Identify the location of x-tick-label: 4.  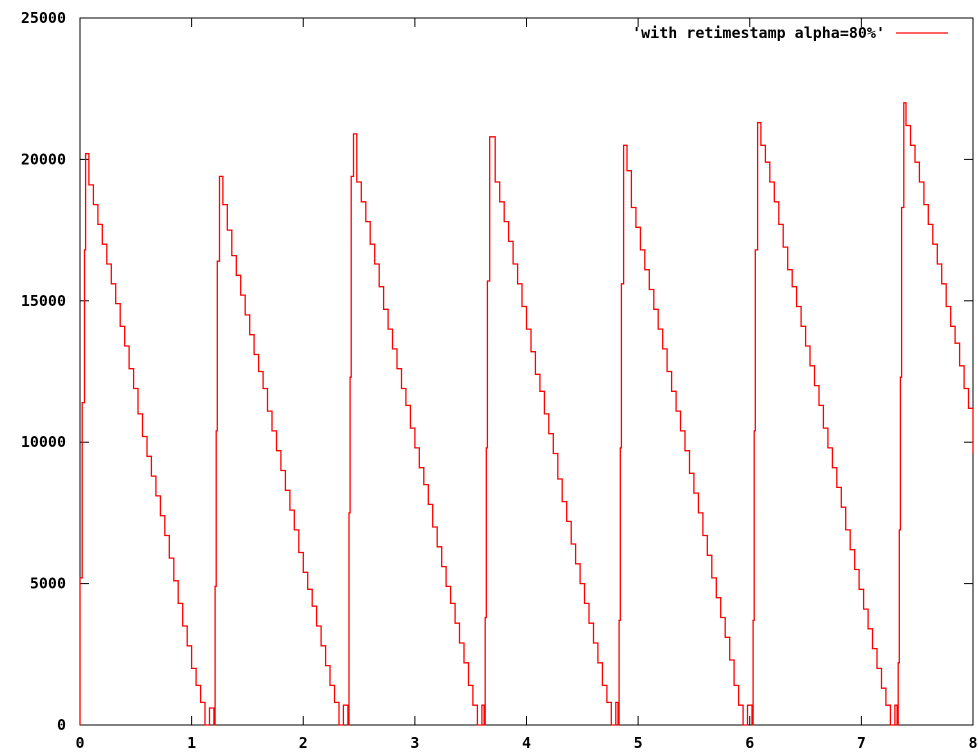
(526, 743).